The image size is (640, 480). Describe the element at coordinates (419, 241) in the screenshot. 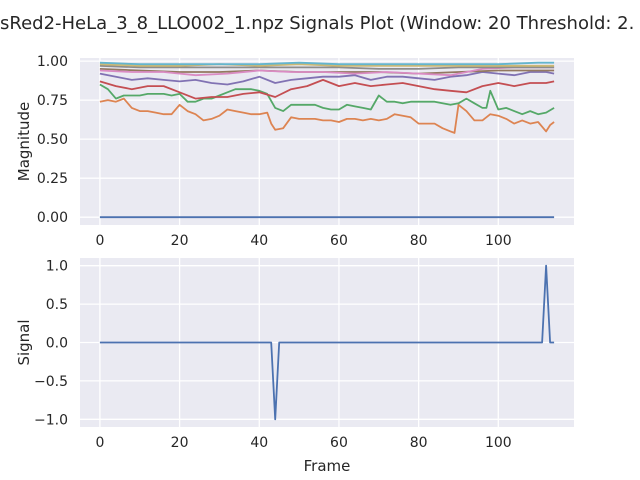

I see `magnitude-x-tick-label: 80` at that location.